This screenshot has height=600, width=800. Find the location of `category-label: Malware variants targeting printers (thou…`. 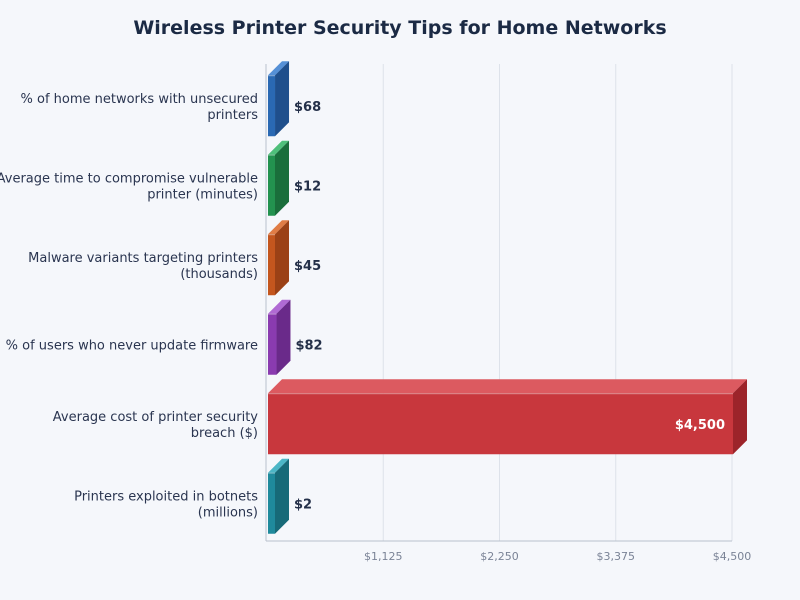

category-label: Malware variants targeting printers (thou… is located at coordinates (143, 266).